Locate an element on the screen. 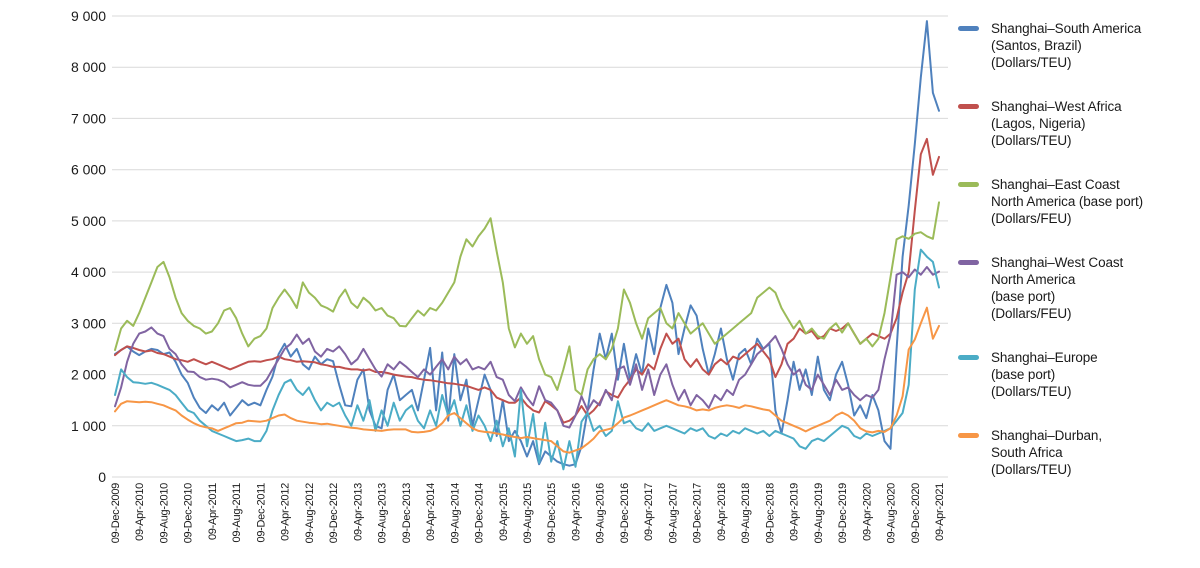 The image size is (1200, 568). x-axis-tick-label: 09-Apr-2011 is located at coordinates (213, 511).